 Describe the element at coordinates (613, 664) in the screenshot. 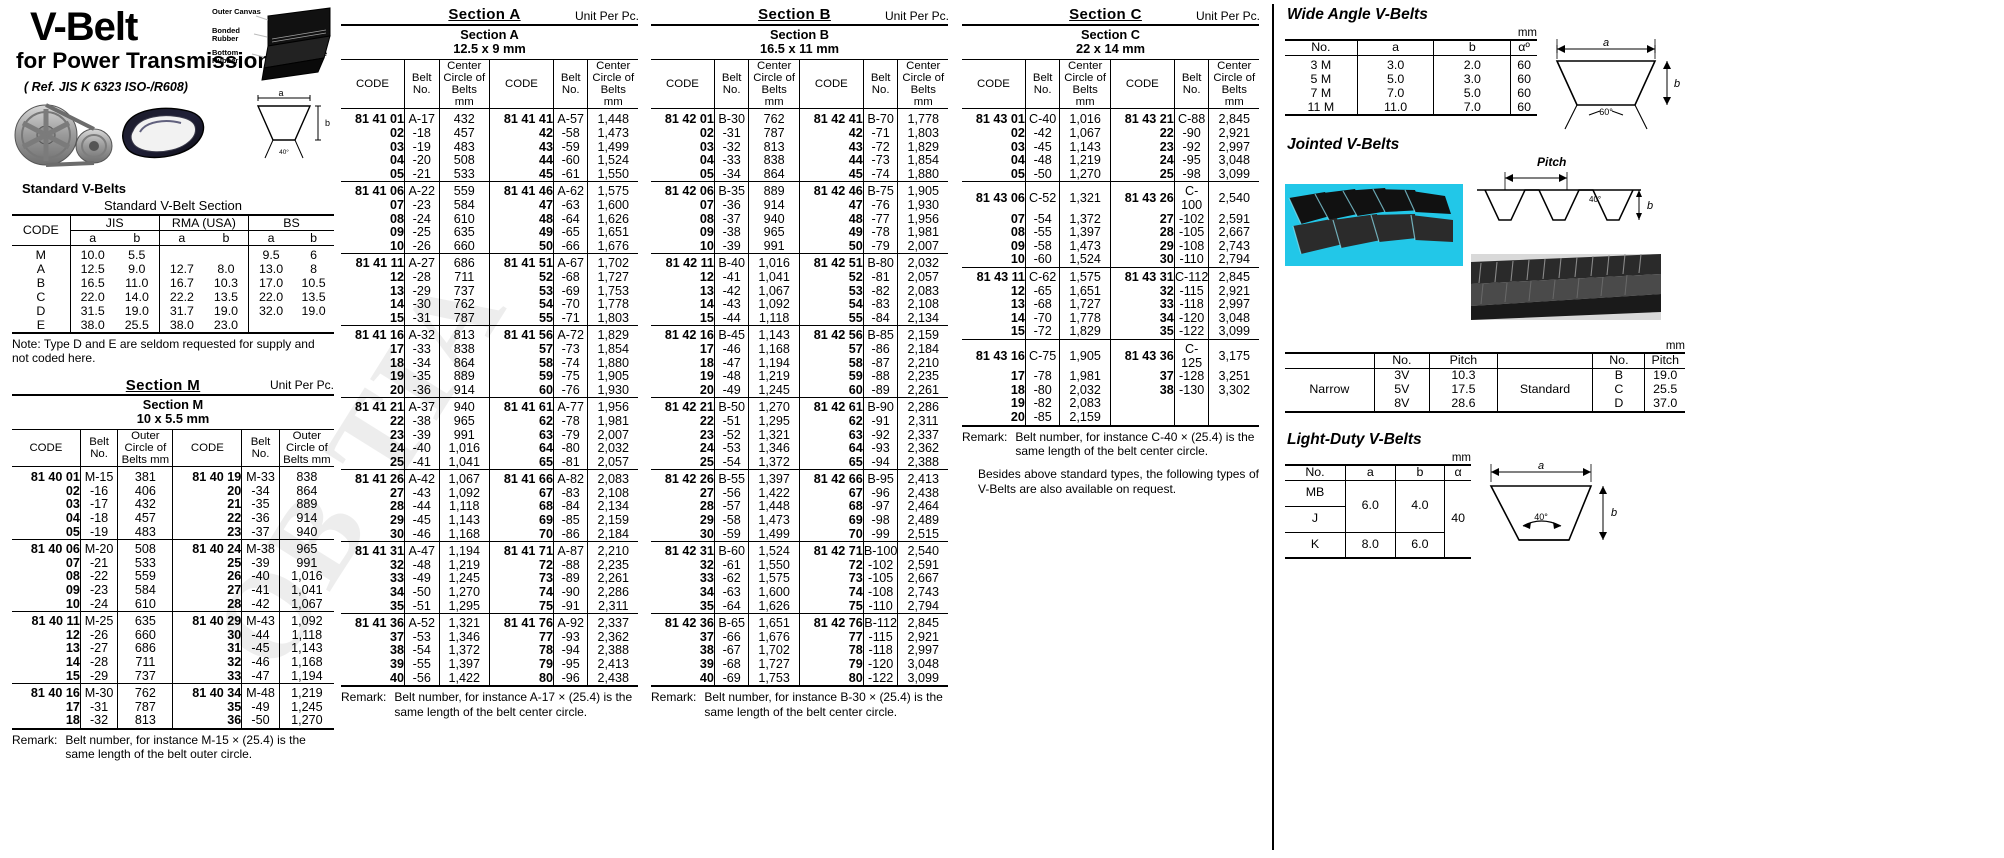

I see `row-value-right: 2,413` at that location.